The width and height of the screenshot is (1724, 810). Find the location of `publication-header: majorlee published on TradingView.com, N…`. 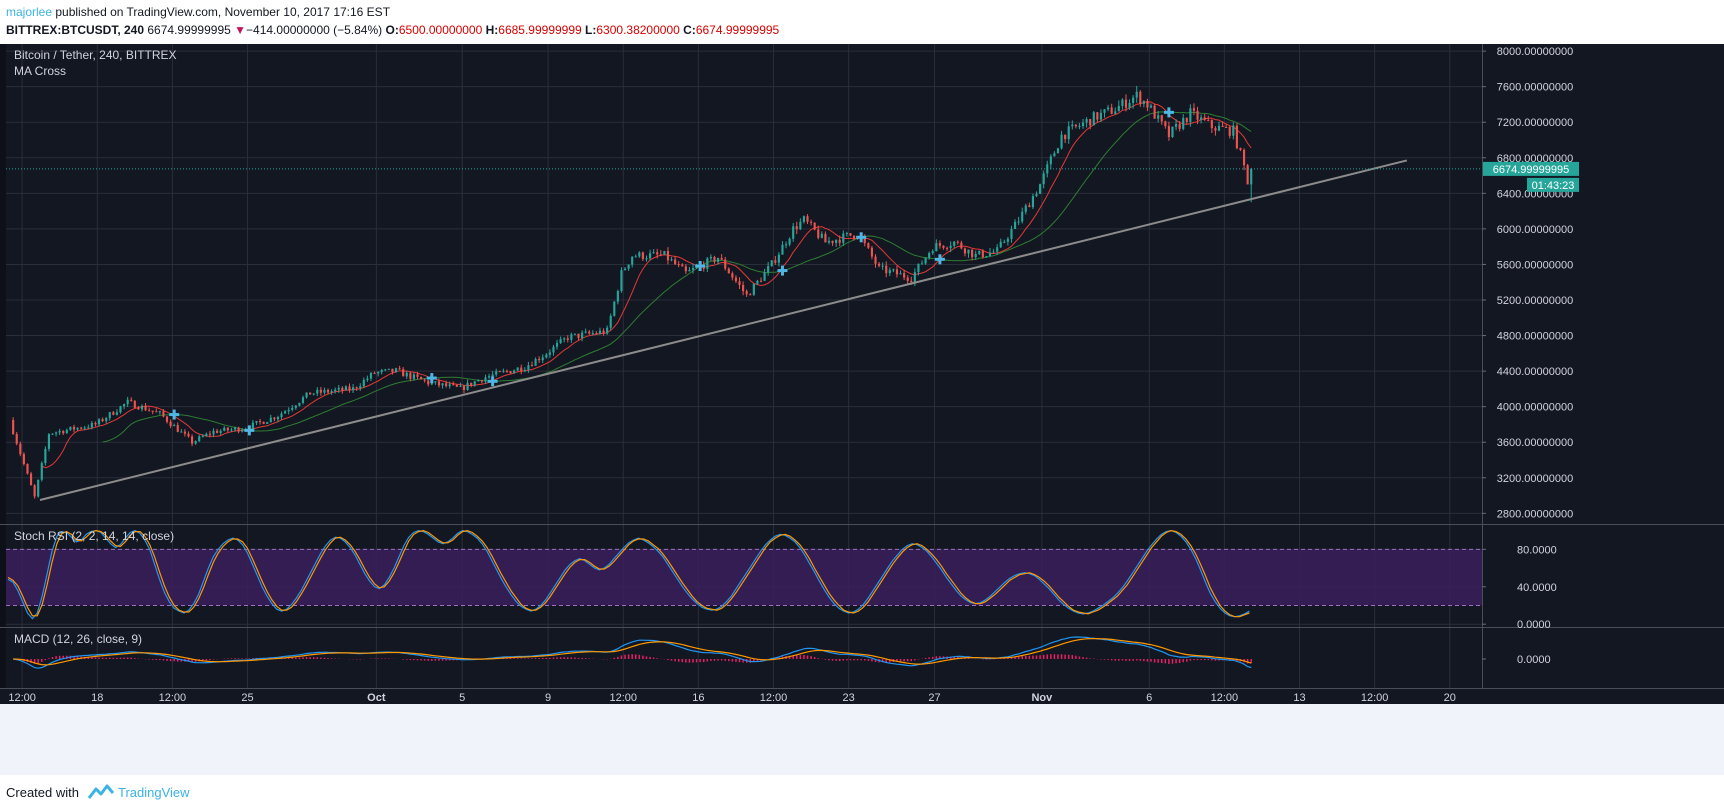

publication-header: majorlee published on TradingView.com, N… is located at coordinates (862, 22).